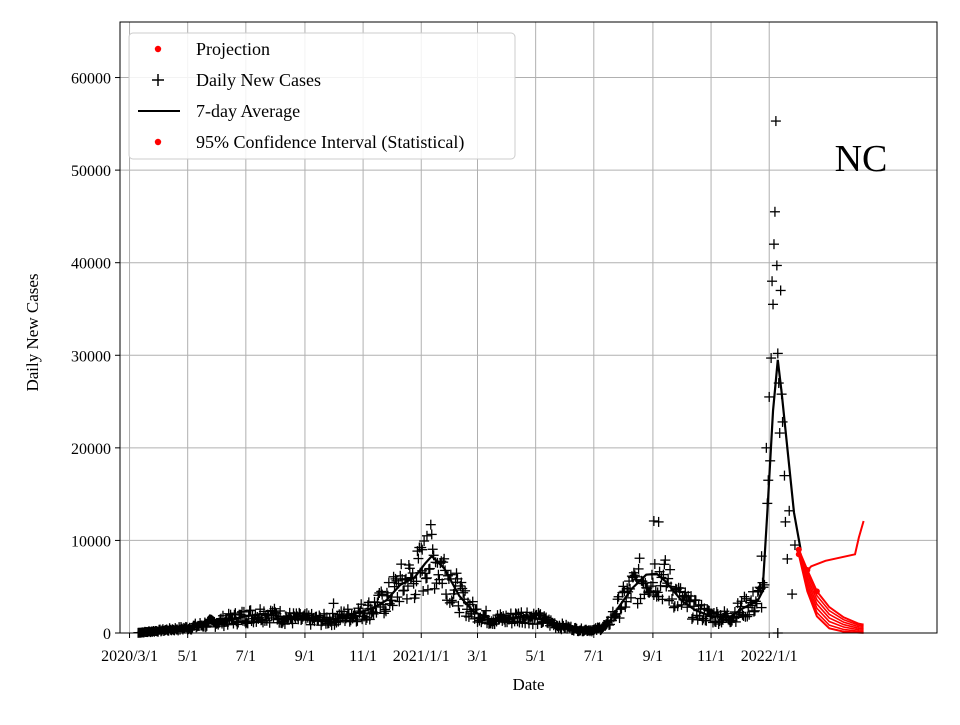  I want to click on legend-entry: Daily New Cases, so click(236, 80).